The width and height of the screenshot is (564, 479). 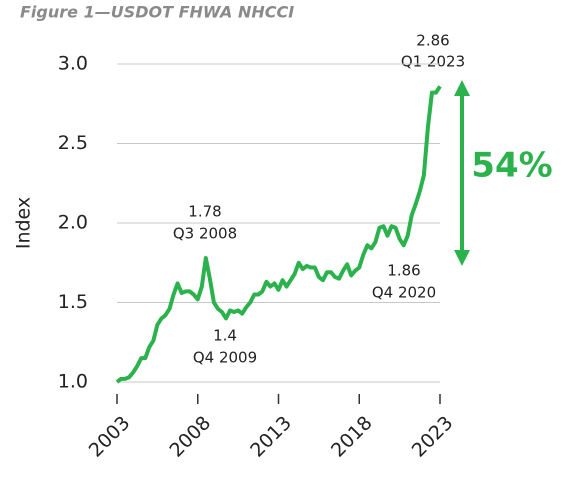 What do you see at coordinates (73, 382) in the screenshot?
I see `y-tick-label: 1.0` at bounding box center [73, 382].